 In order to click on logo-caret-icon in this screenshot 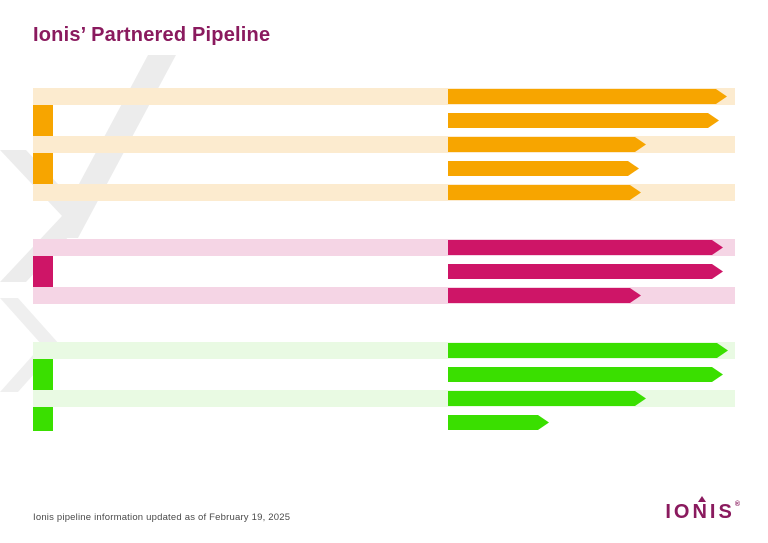, I will do `click(702, 499)`.